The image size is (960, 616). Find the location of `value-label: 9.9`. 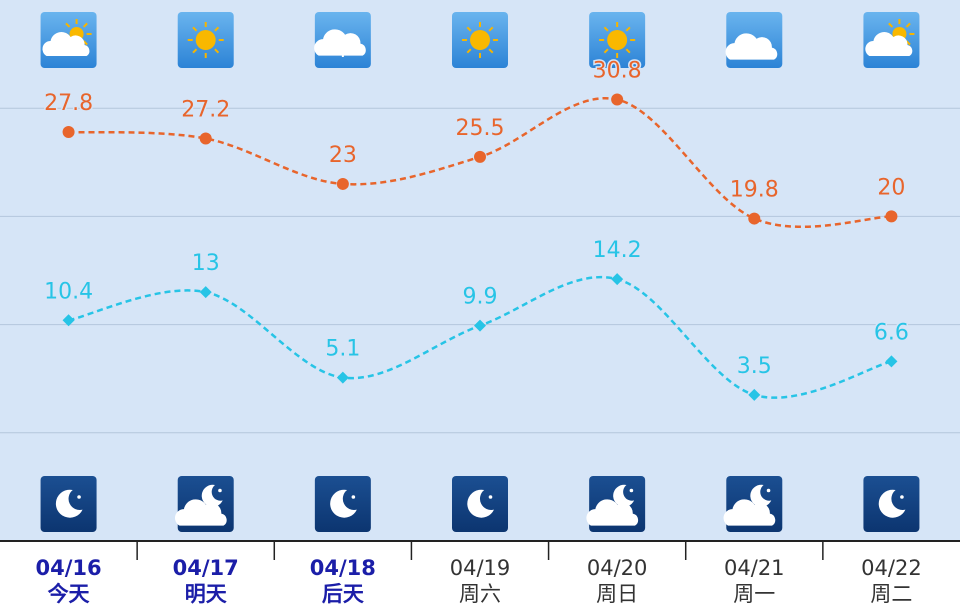

value-label: 9.9 is located at coordinates (480, 297).